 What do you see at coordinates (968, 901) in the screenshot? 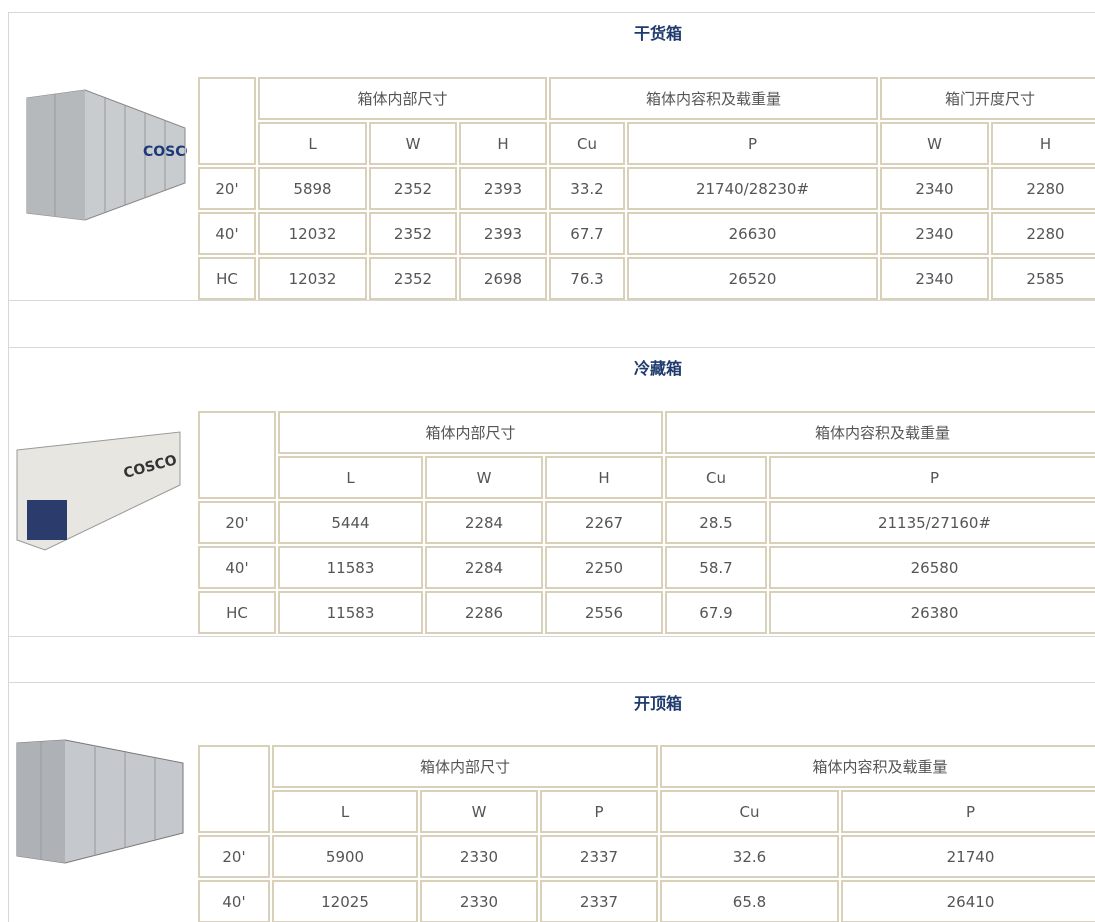
I see `data-cell: 26410` at bounding box center [968, 901].